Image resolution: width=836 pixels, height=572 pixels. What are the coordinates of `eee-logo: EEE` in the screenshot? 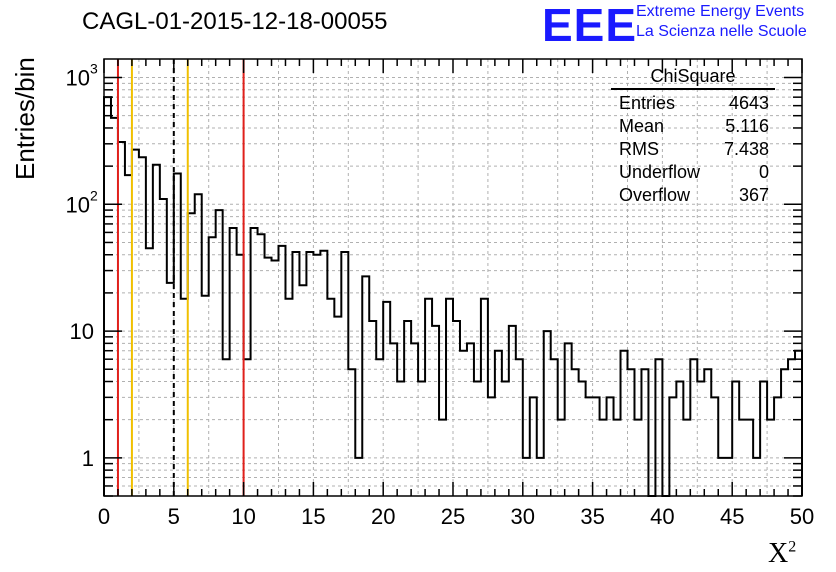 It's located at (590, 25).